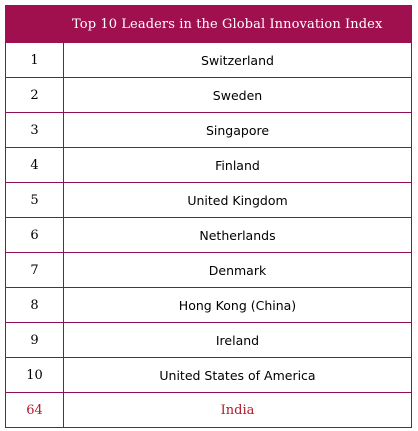 The width and height of the screenshot is (418, 431). Describe the element at coordinates (34, 270) in the screenshot. I see `rank-cell: 7` at that location.